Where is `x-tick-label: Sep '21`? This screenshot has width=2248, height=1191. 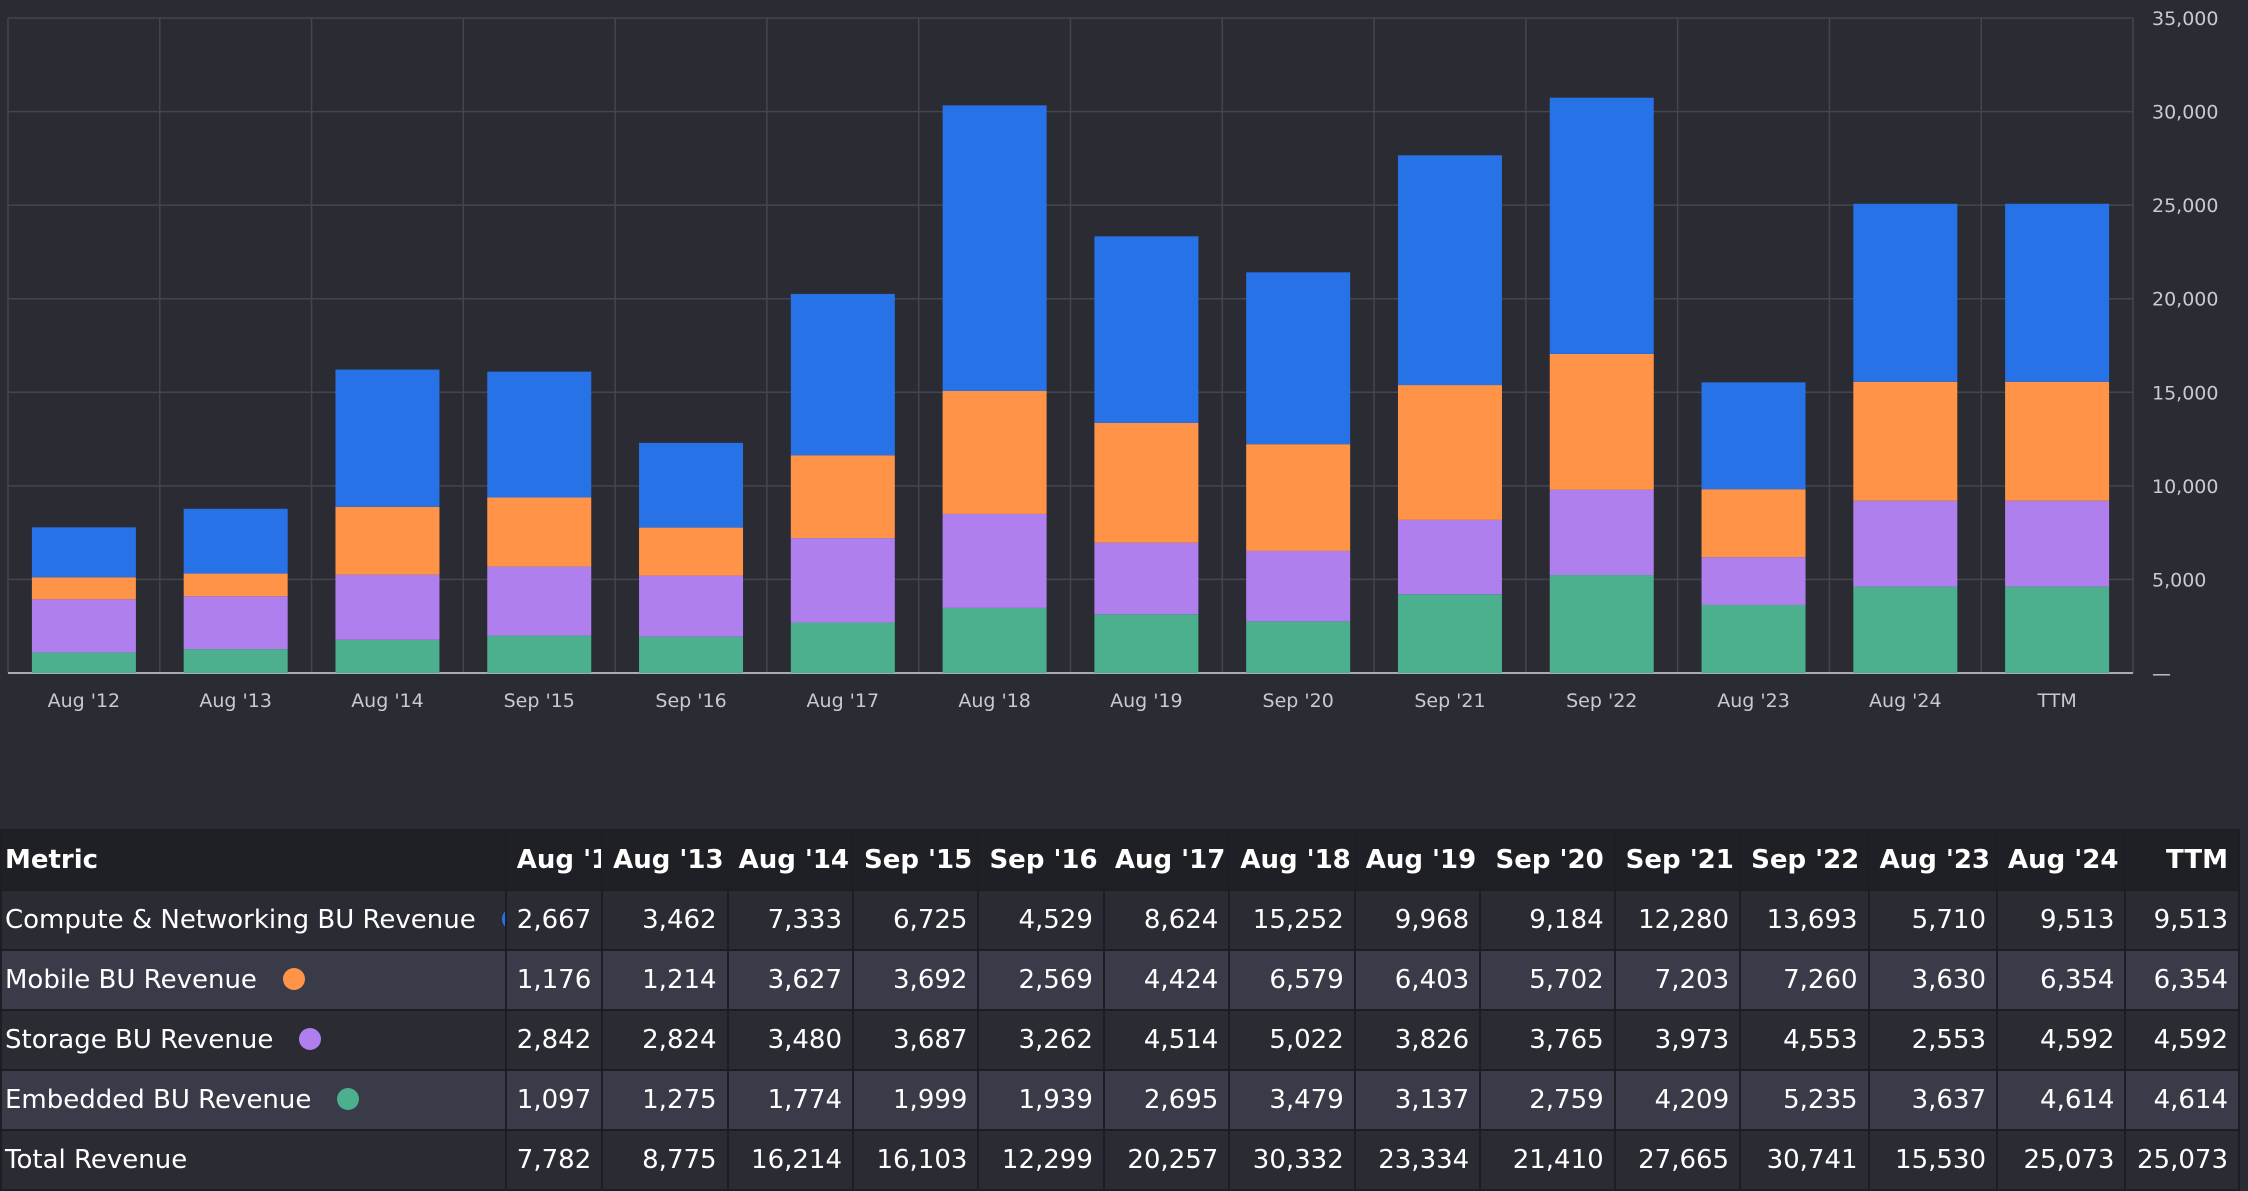 x-tick-label: Sep '21 is located at coordinates (1449, 701).